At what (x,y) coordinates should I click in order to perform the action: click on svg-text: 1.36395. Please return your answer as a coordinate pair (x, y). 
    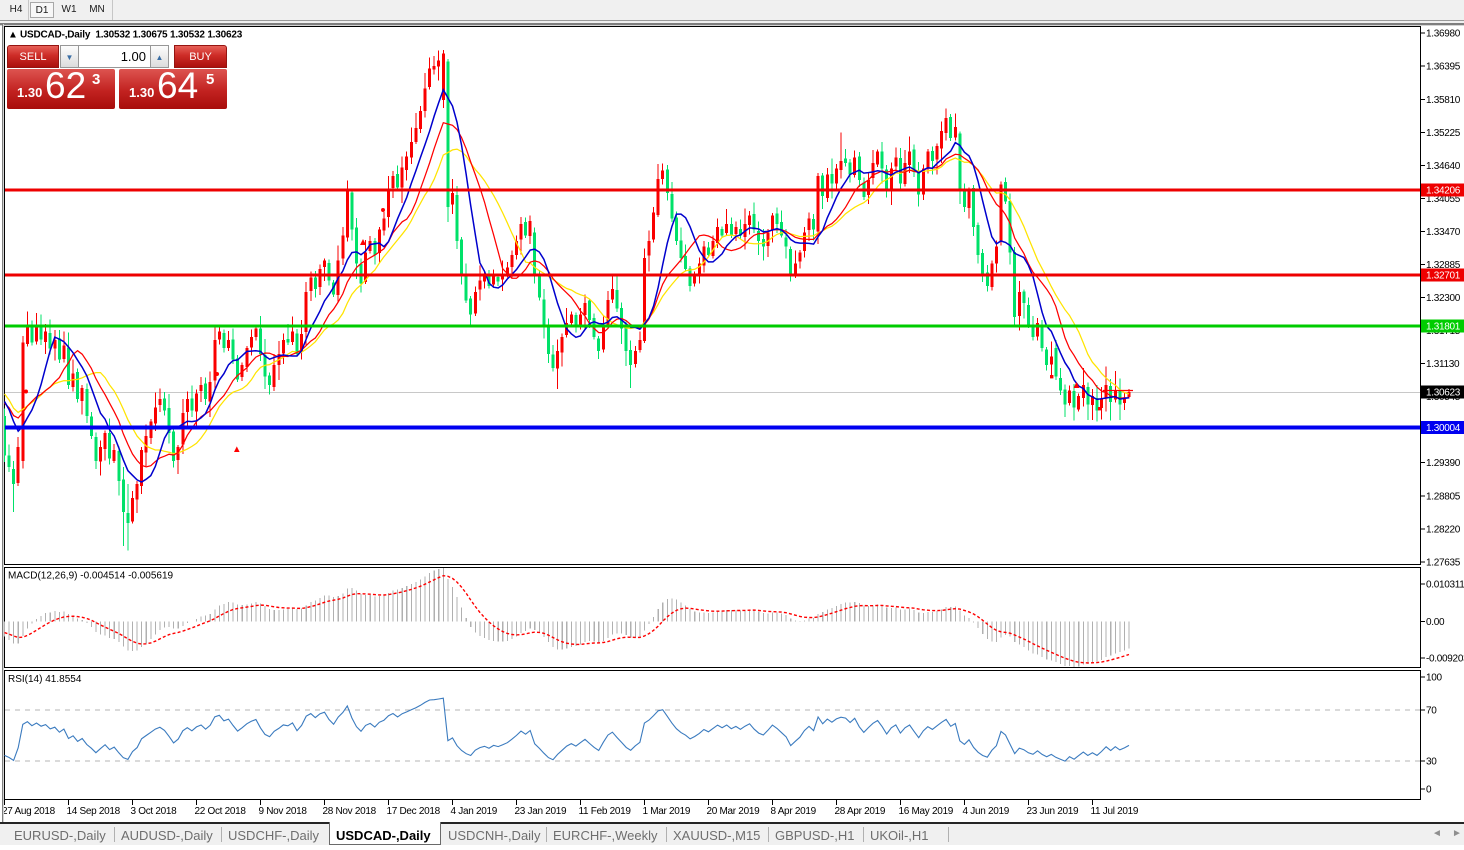
    Looking at the image, I should click on (1443, 67).